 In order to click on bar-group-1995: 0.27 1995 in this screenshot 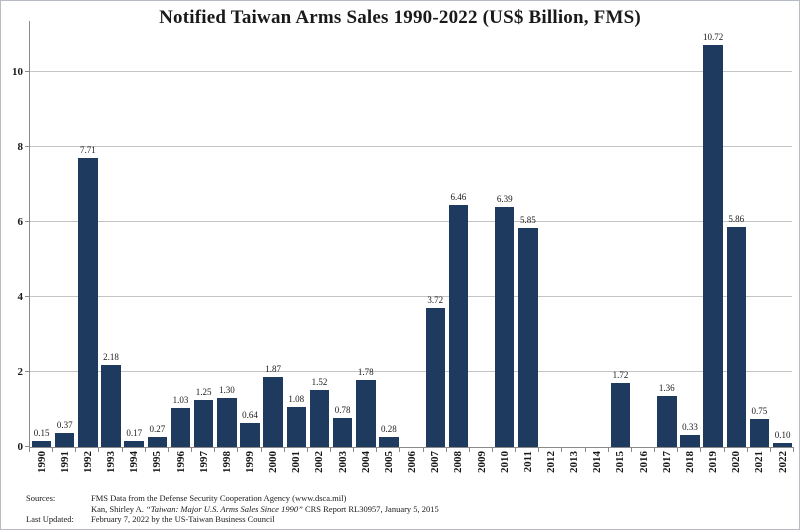, I will do `click(157, 247)`.